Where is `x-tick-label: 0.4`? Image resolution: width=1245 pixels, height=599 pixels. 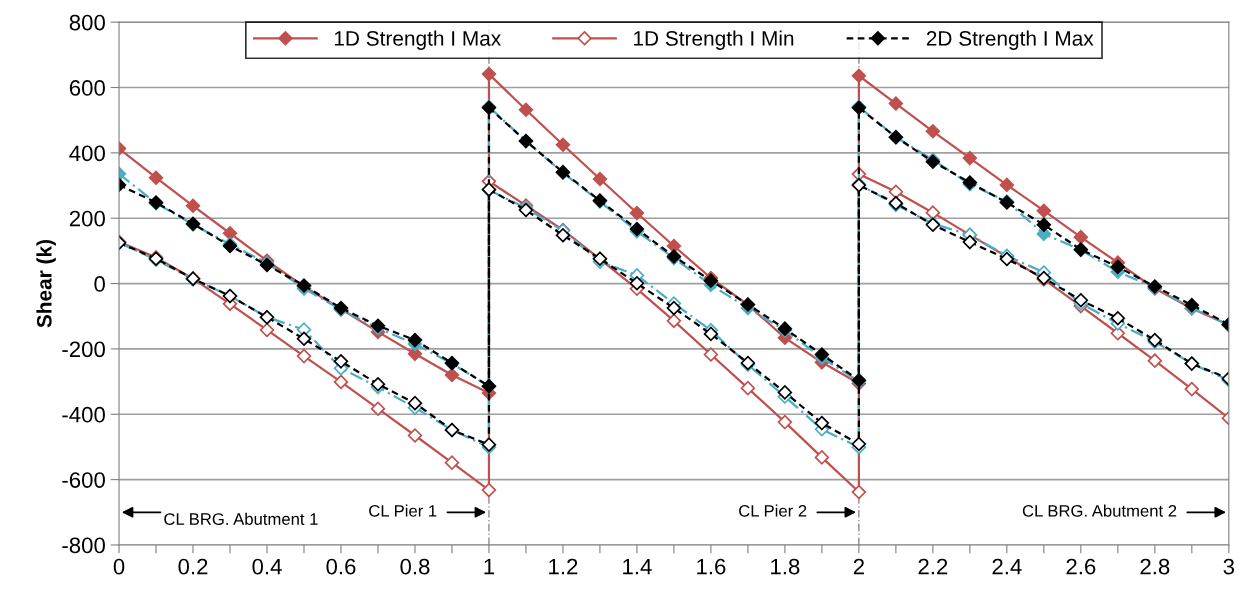
x-tick-label: 0.4 is located at coordinates (267, 566).